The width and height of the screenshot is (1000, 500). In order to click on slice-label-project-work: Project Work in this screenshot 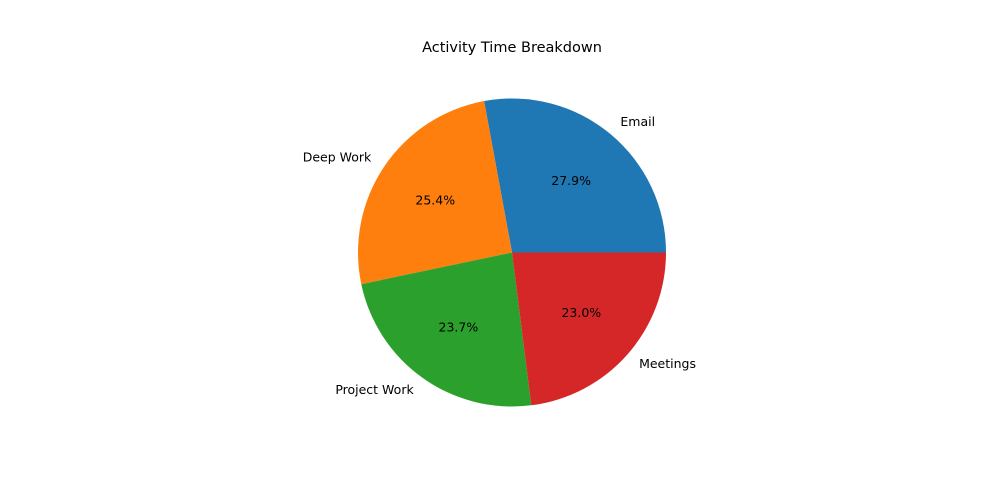, I will do `click(374, 389)`.